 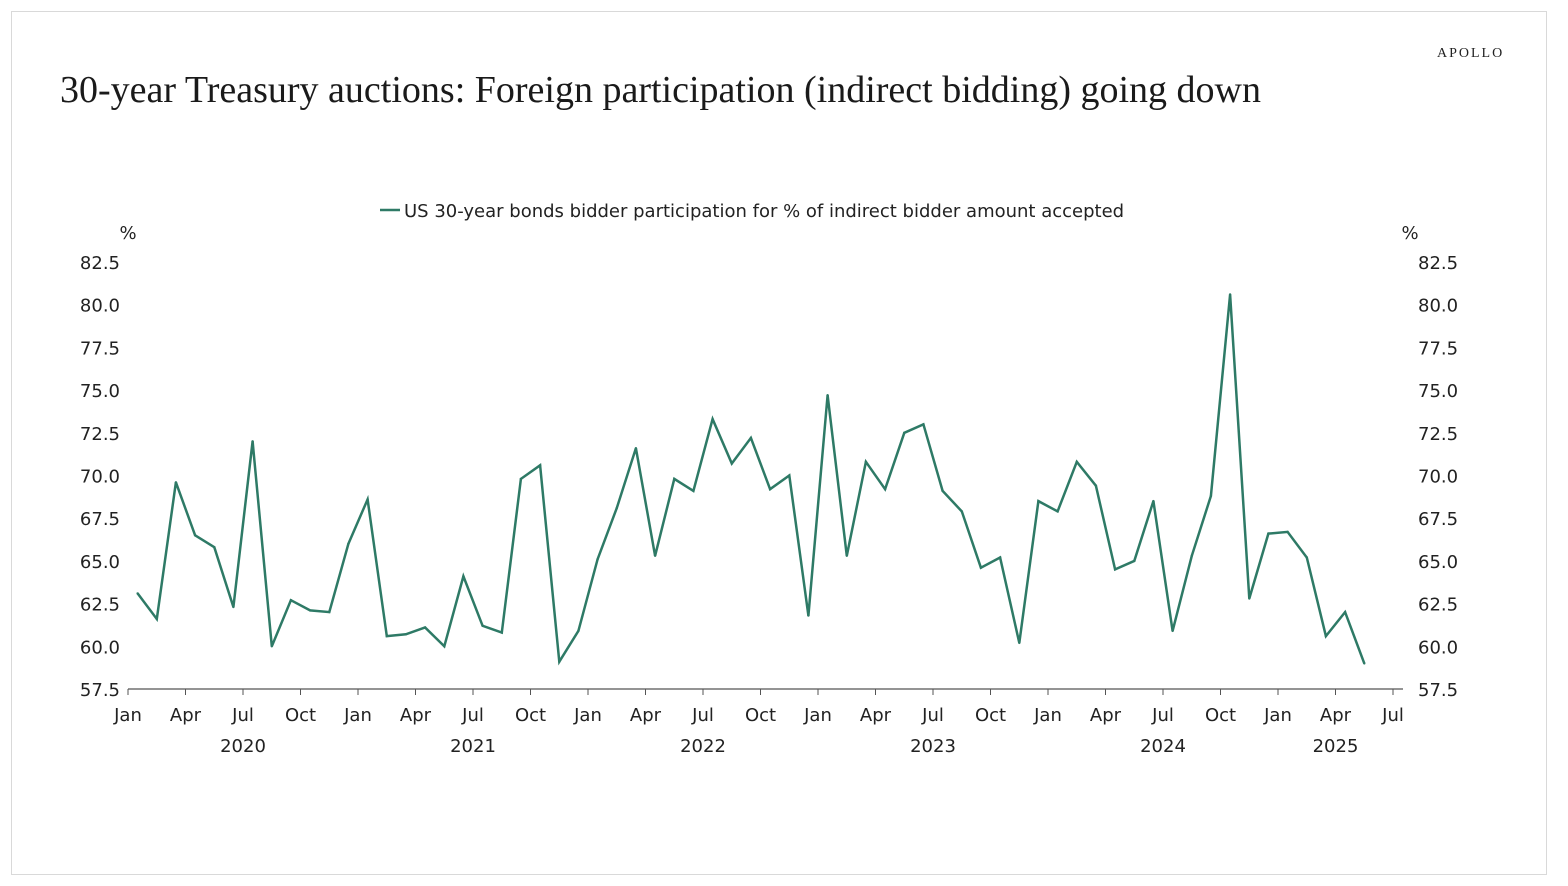 I want to click on y-tick-label-right: 82.5, so click(x=1438, y=263).